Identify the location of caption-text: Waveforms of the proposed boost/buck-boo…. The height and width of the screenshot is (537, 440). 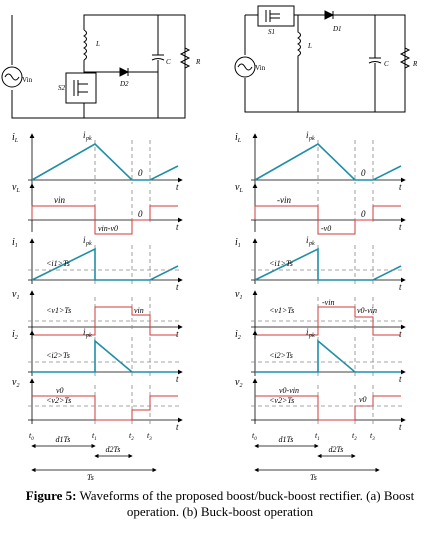
(247, 503).